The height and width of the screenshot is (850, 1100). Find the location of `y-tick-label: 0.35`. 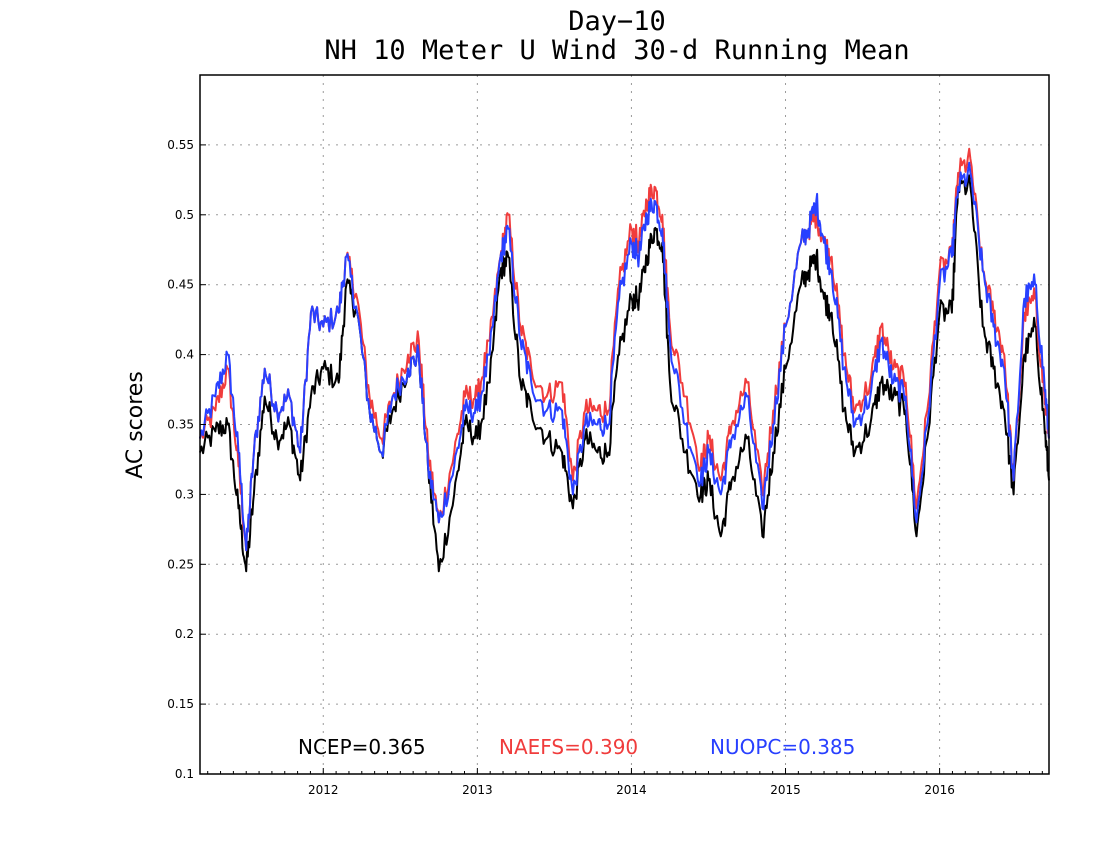

y-tick-label: 0.35 is located at coordinates (180, 425).